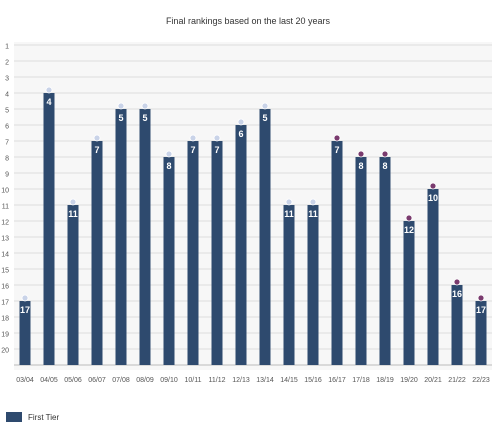 The height and width of the screenshot is (440, 500). Describe the element at coordinates (5, 255) in the screenshot. I see `y-tick-label: 14` at that location.